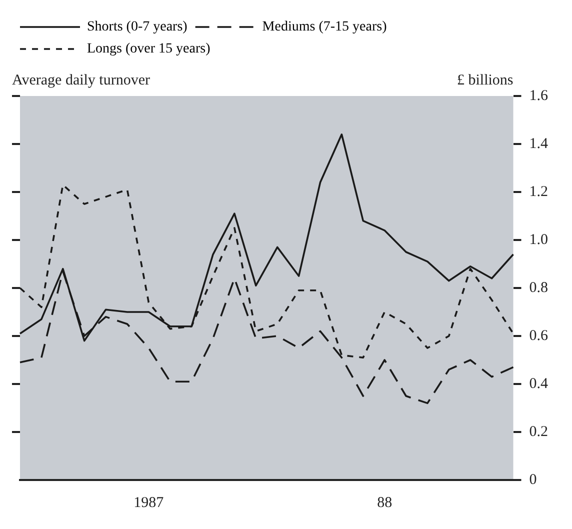 The image size is (572, 529). What do you see at coordinates (485, 80) in the screenshot?
I see `text: £ billions` at bounding box center [485, 80].